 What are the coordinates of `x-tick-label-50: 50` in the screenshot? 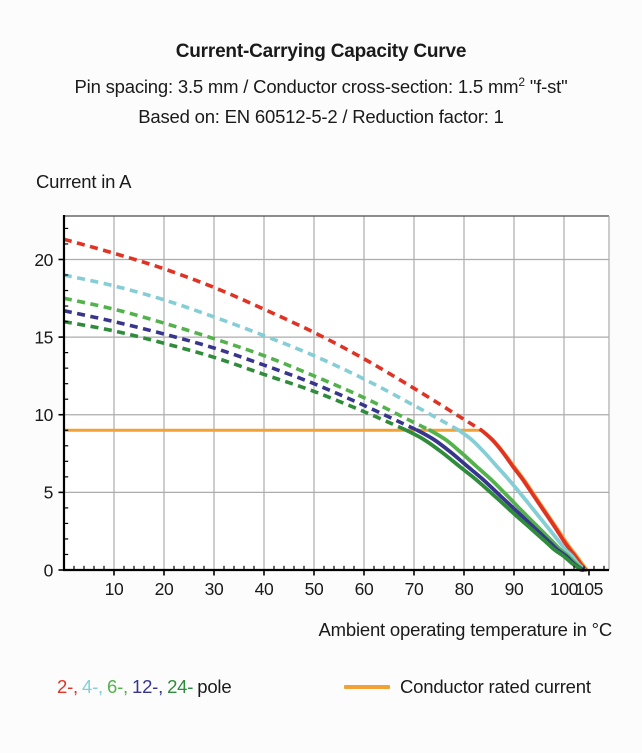 It's located at (314, 589).